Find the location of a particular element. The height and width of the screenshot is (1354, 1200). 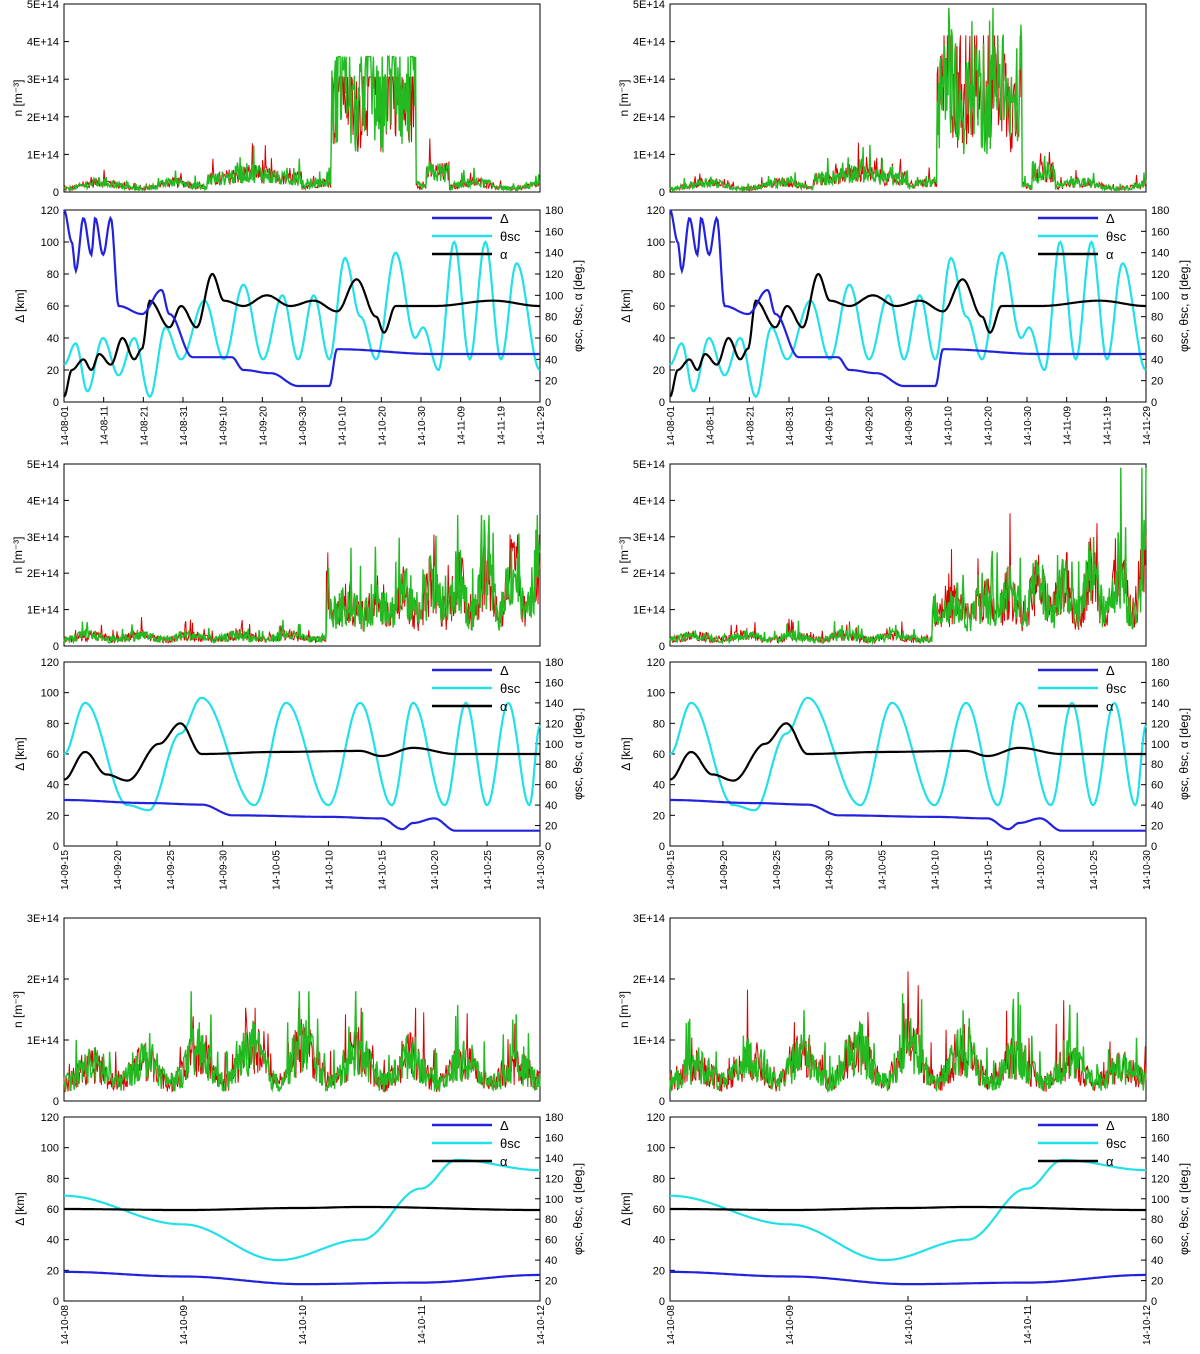

left-y-tick-label: 0 is located at coordinates (662, 403).